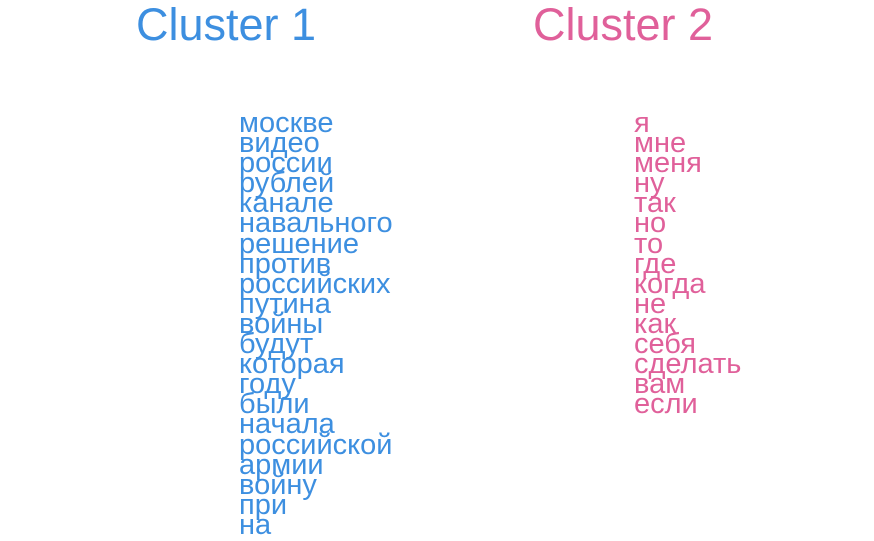 The width and height of the screenshot is (874, 541). What do you see at coordinates (660, 143) in the screenshot?
I see `cluster-2-word: мне` at bounding box center [660, 143].